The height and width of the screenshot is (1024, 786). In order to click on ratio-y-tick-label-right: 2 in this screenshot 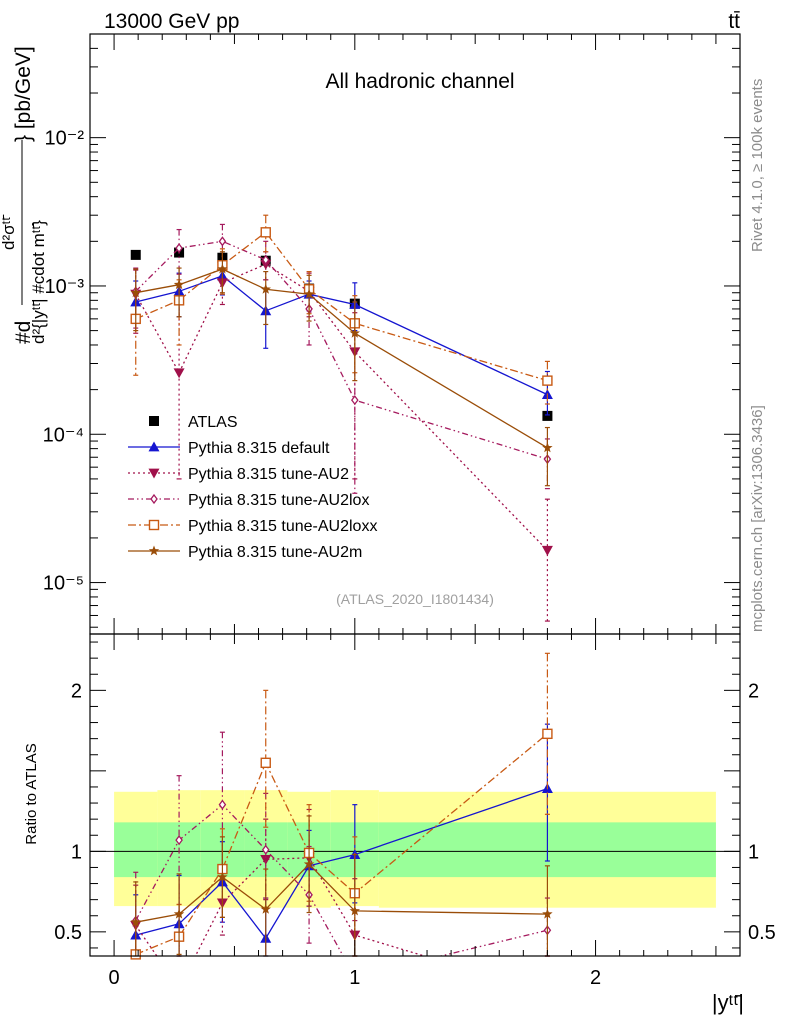, I will do `click(753, 691)`.